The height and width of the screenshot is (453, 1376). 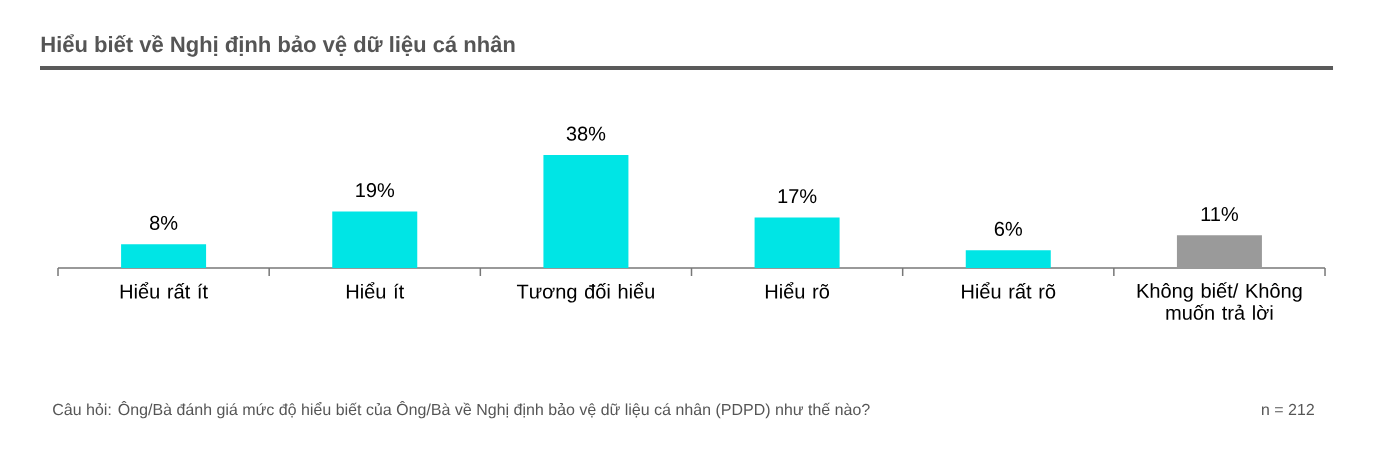 What do you see at coordinates (461, 410) in the screenshot?
I see `text: Câu hỏi: Ông/Bà đánh giá mức độ hiểu biết của Ông/Bà về Nghị định bảo vệ dữ liệu cá nhân (PDPD) như thế nào?` at bounding box center [461, 410].